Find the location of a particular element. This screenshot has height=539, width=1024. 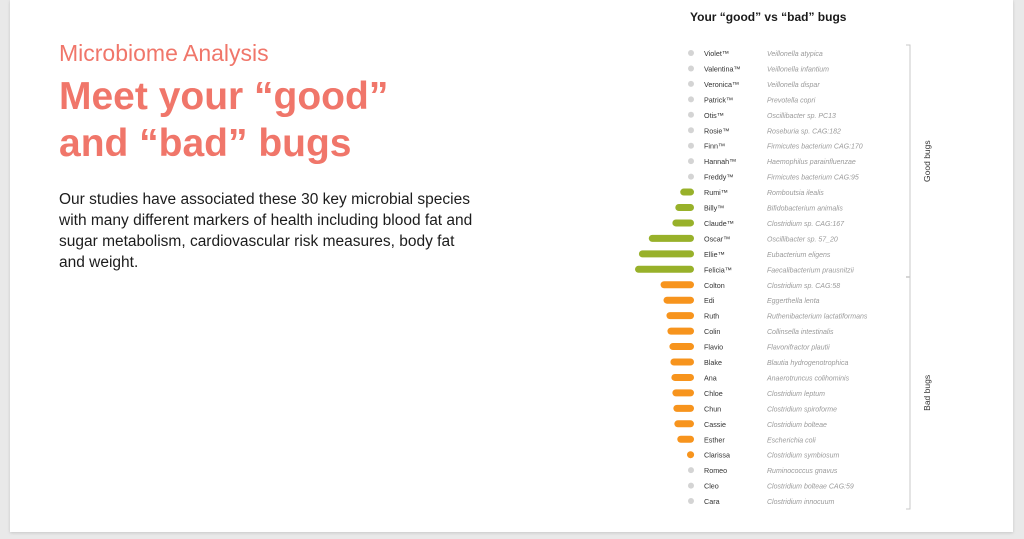

bug-name-label: Cassie is located at coordinates (715, 424).